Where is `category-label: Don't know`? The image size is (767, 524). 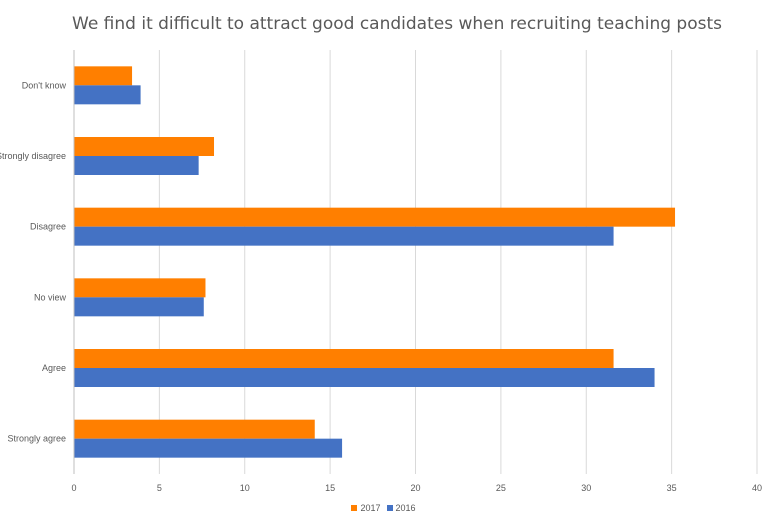 category-label: Don't know is located at coordinates (44, 85).